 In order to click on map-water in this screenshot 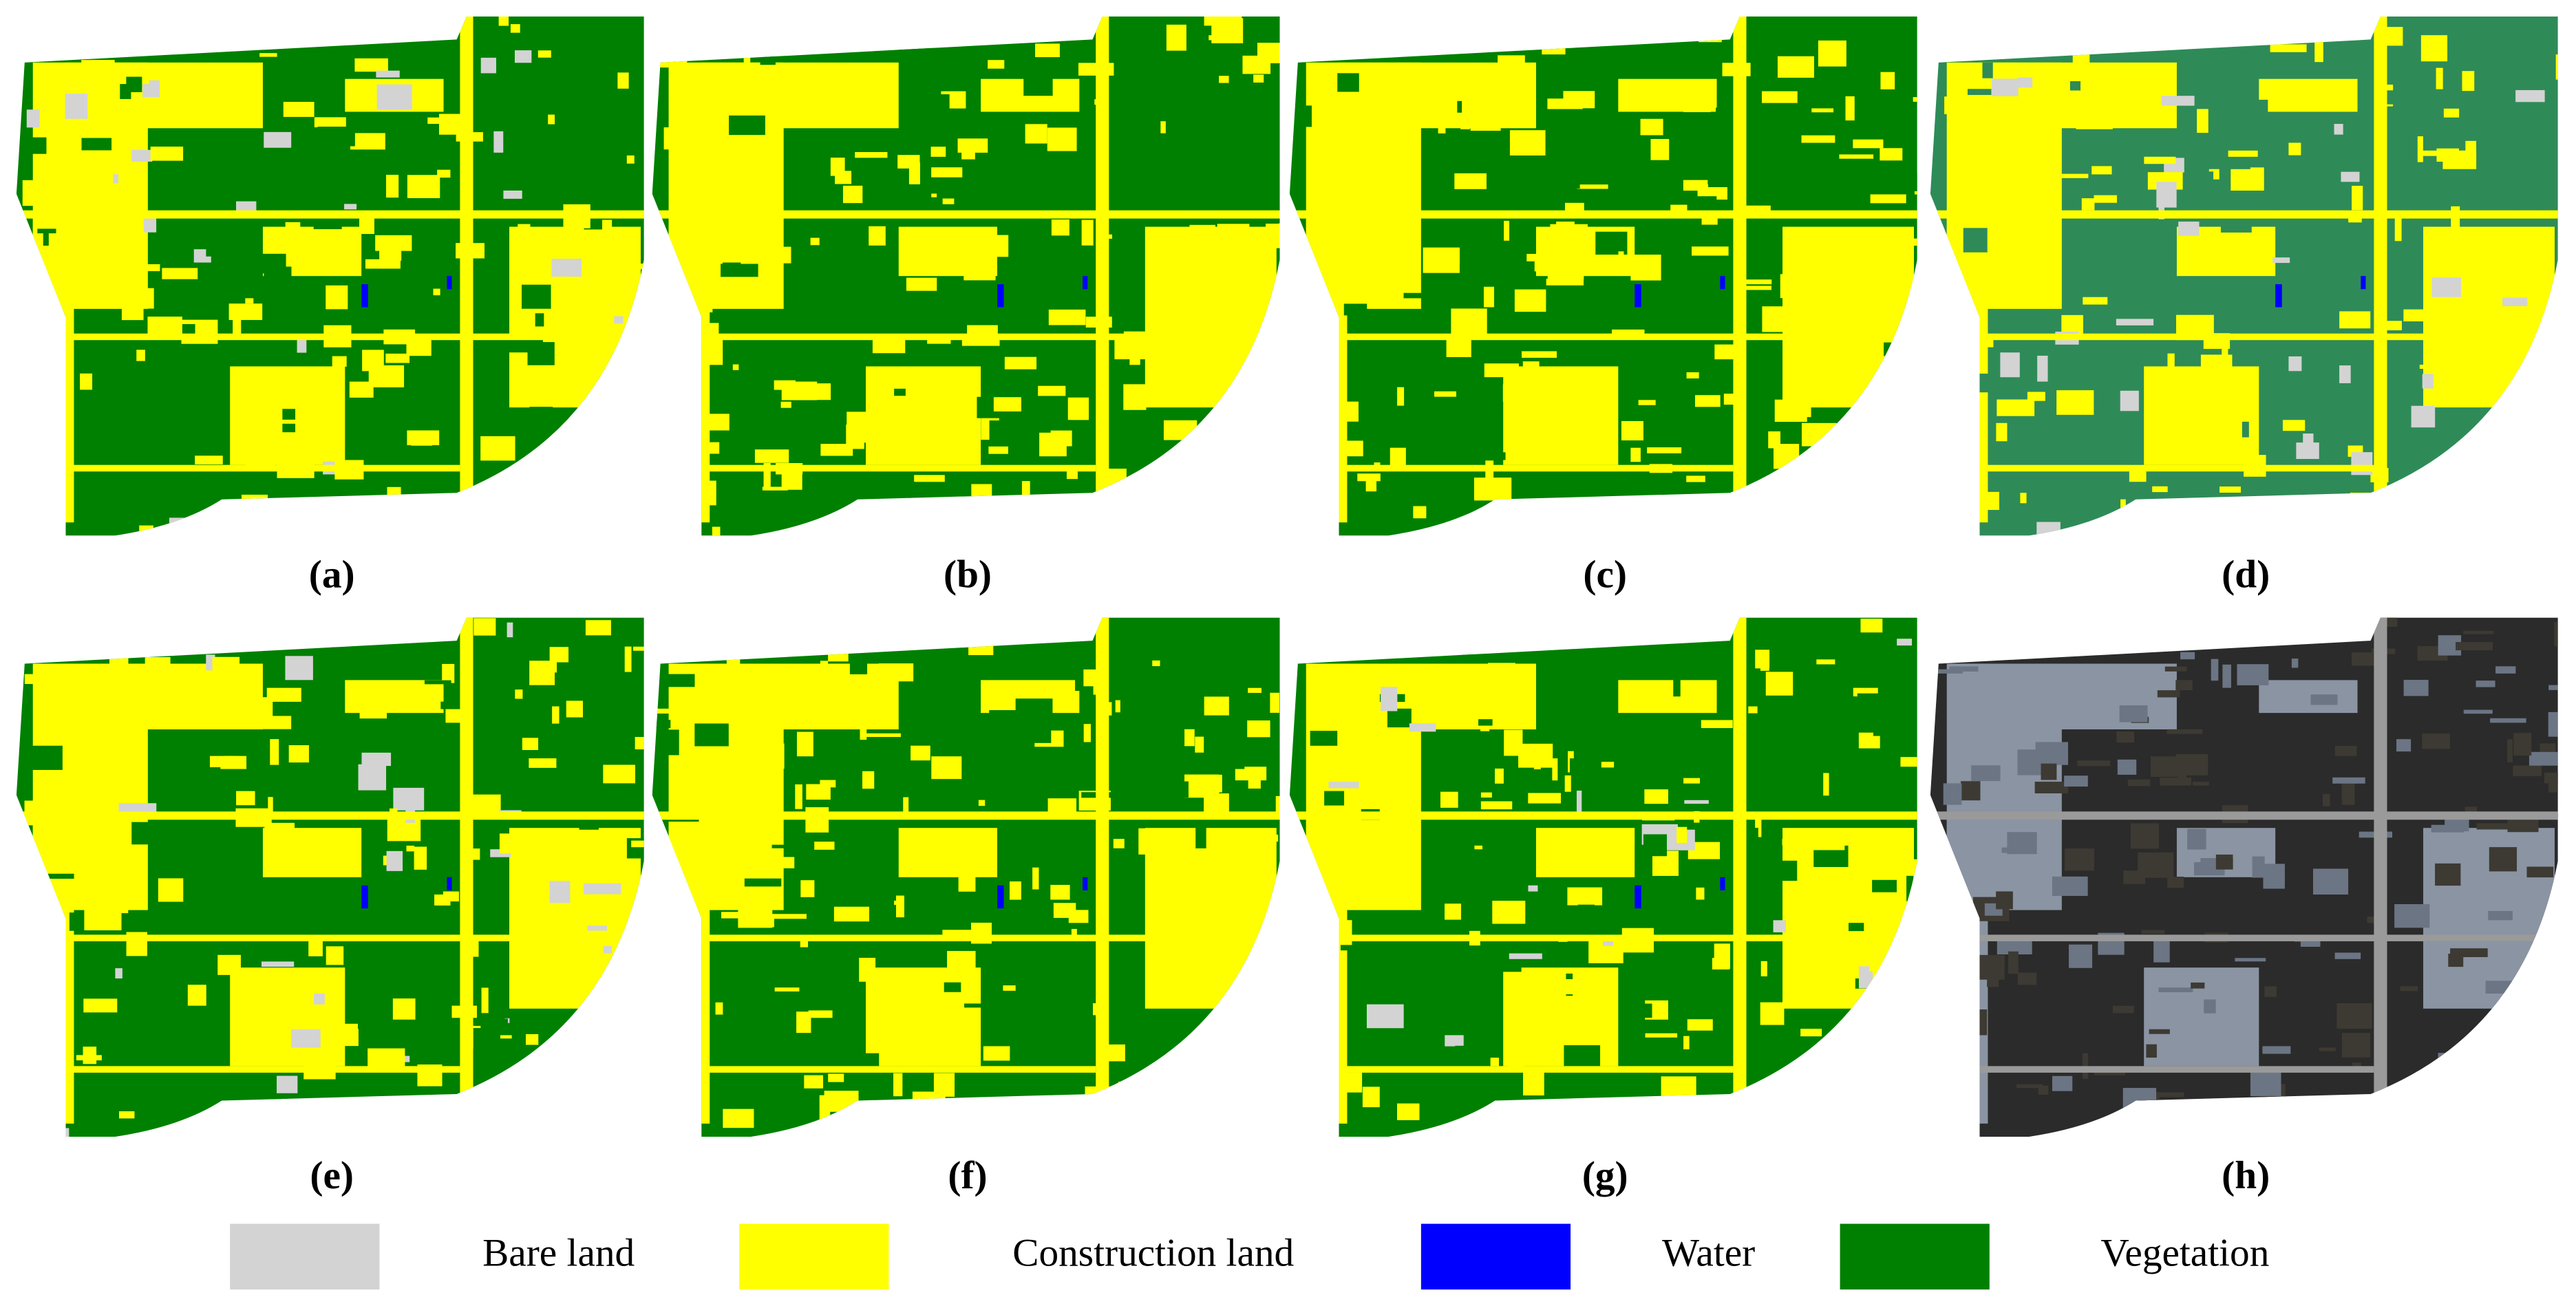, I will do `click(1085, 883)`.